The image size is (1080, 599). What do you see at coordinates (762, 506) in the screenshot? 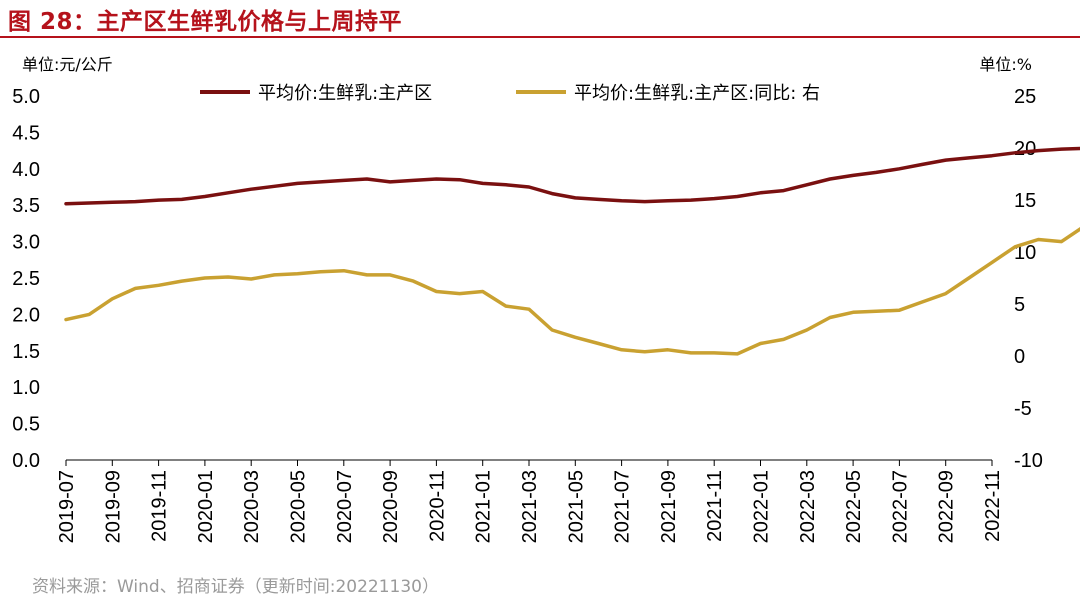
I see `x-tick-label: 2022-01` at bounding box center [762, 506].